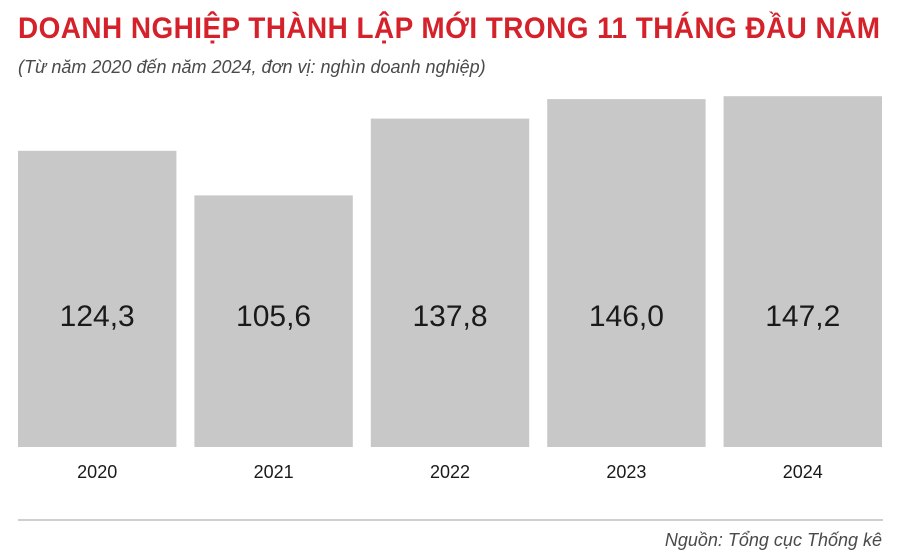  Describe the element at coordinates (273, 316) in the screenshot. I see `value-label-2021: 105,6` at that location.